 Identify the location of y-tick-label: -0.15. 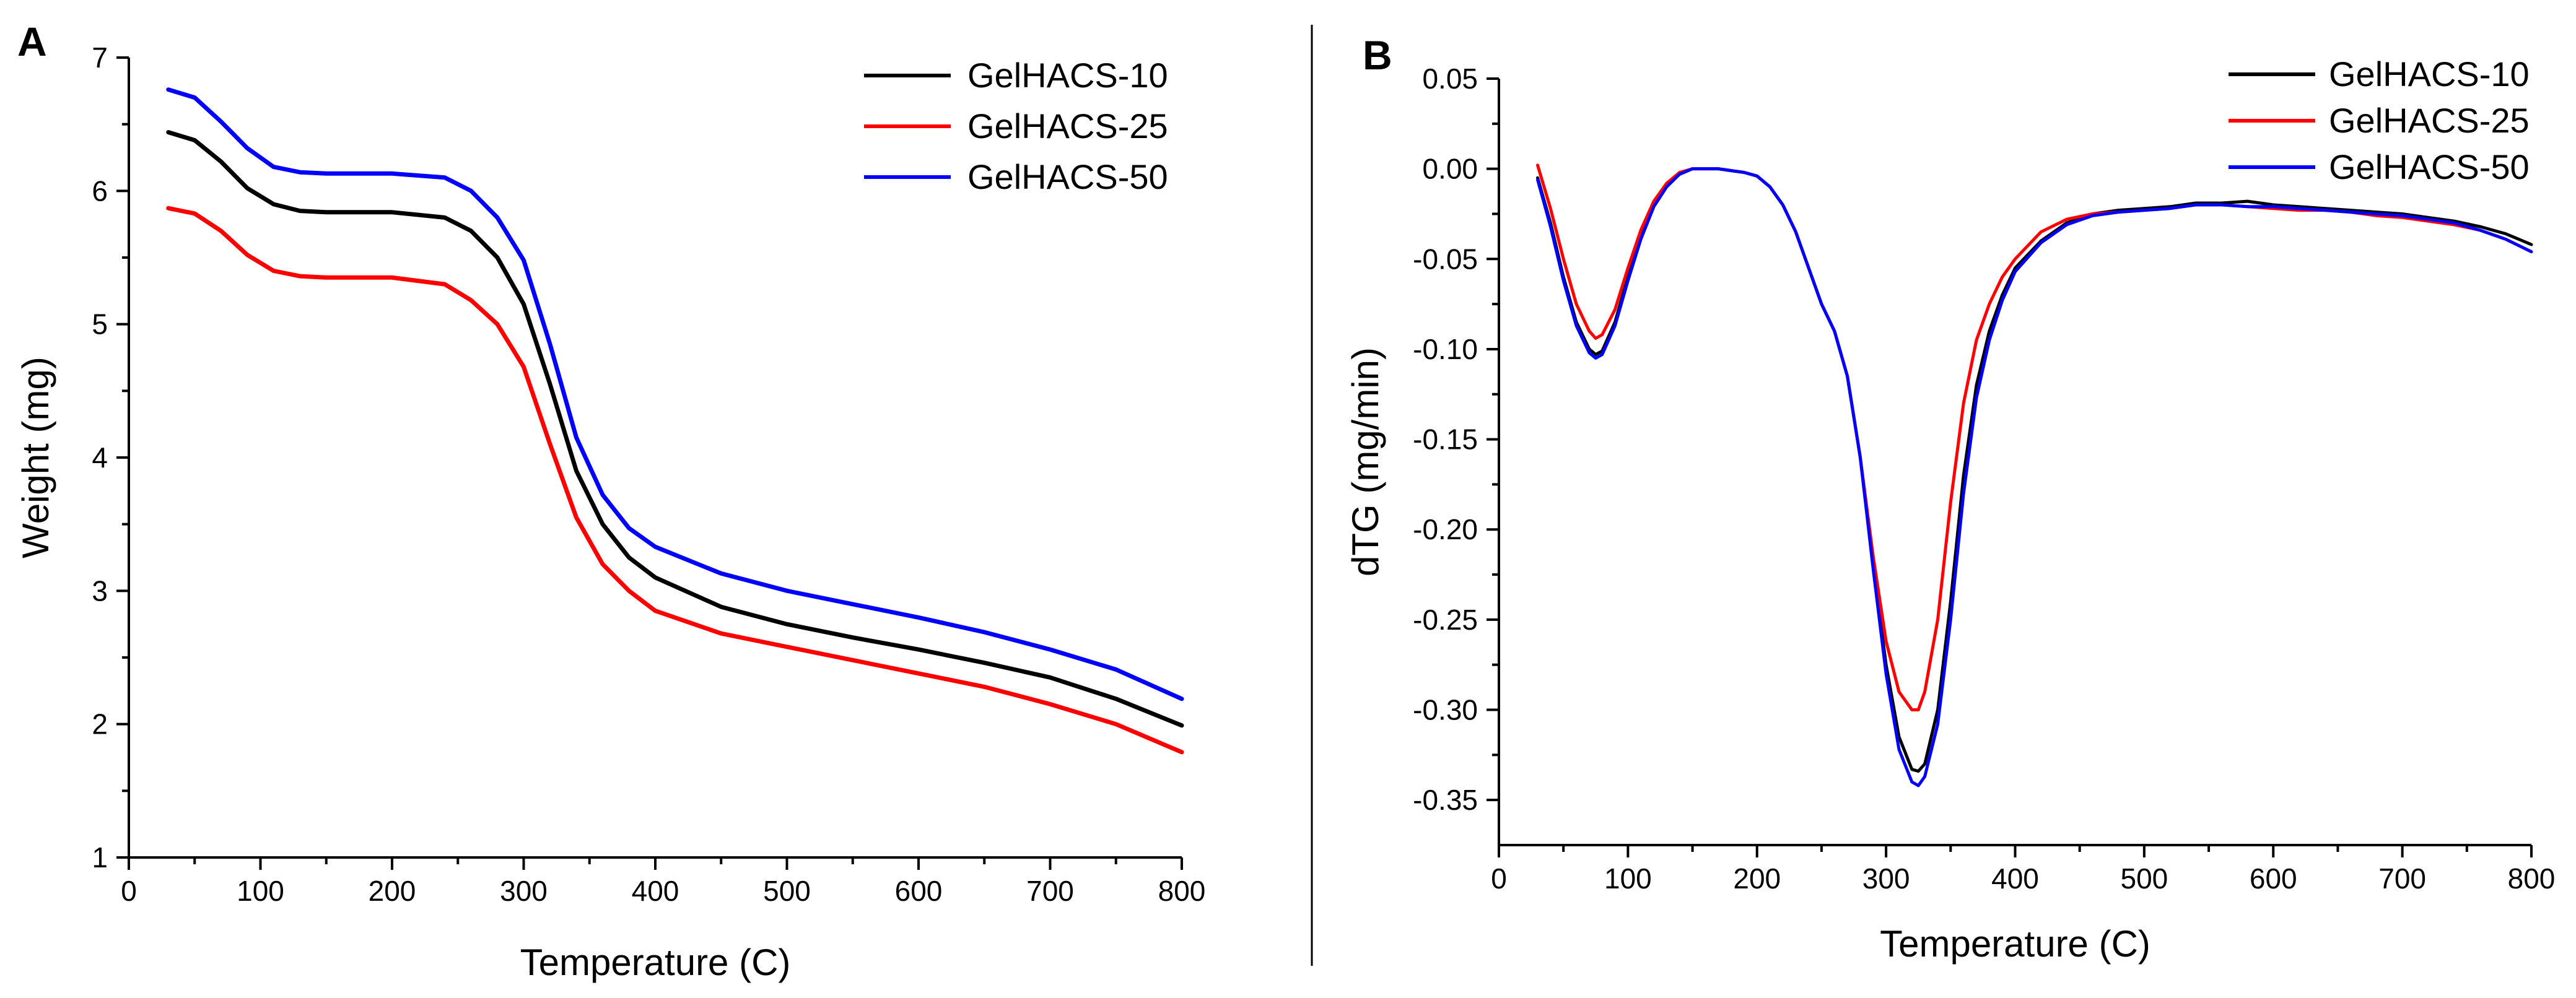
(1445, 439).